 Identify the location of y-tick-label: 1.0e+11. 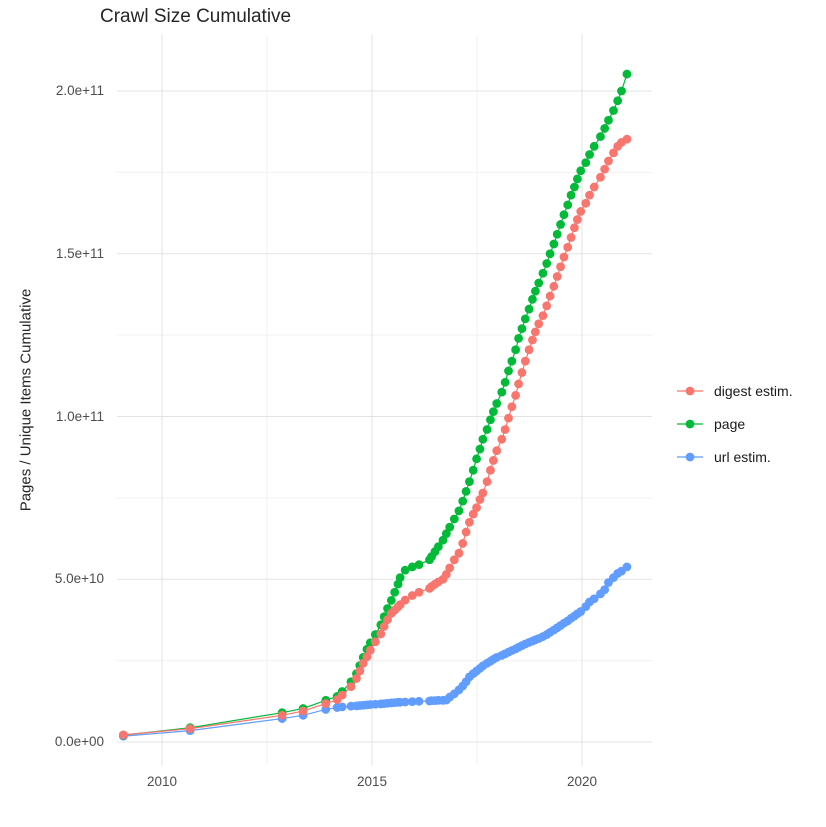
(79, 416).